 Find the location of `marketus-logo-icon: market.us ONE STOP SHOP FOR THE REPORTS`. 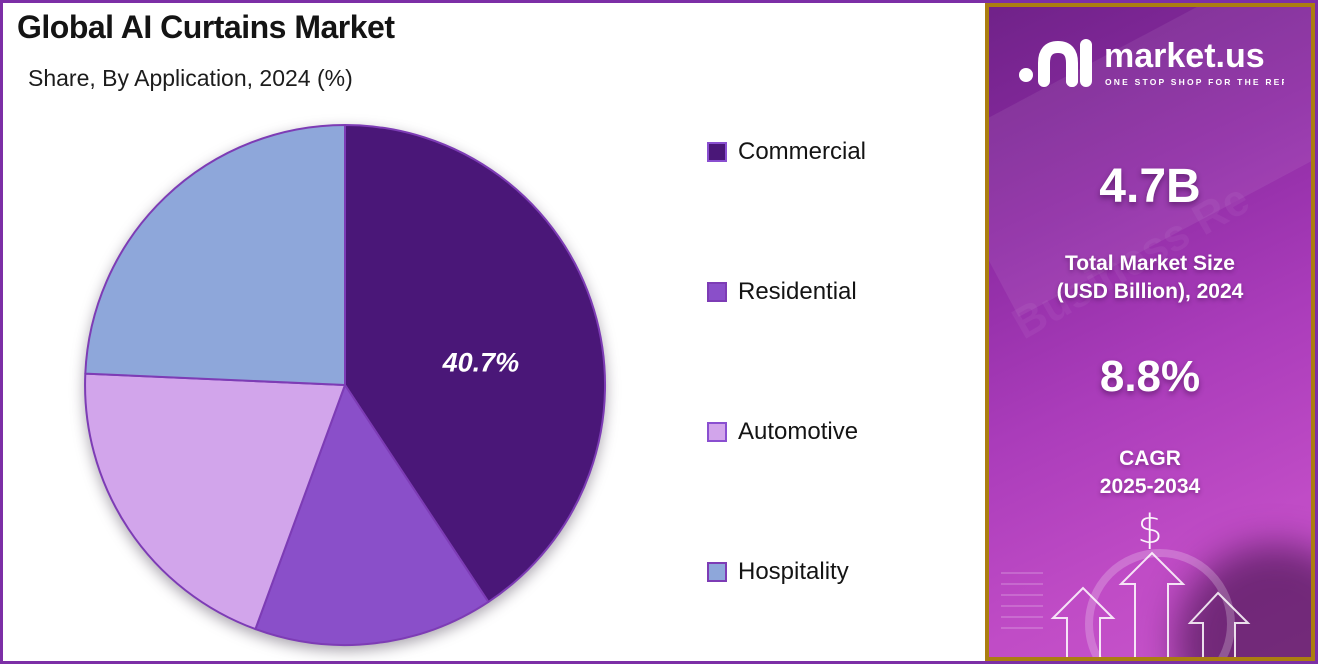

marketus-logo-icon: market.us ONE STOP SHOP FOR THE REPORTS is located at coordinates (1151, 62).